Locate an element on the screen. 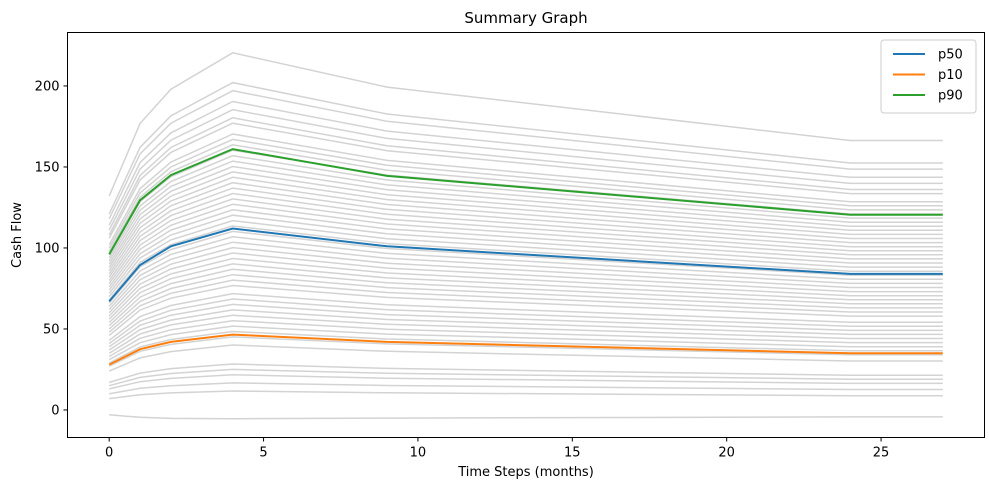 The width and height of the screenshot is (989, 490). x-tick-label: 10 is located at coordinates (418, 453).